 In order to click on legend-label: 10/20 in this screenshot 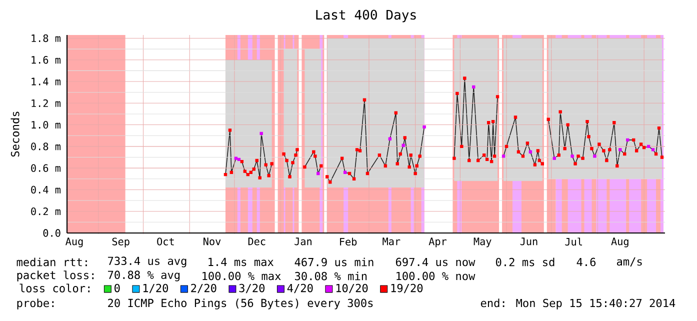, I will do `click(352, 289)`.